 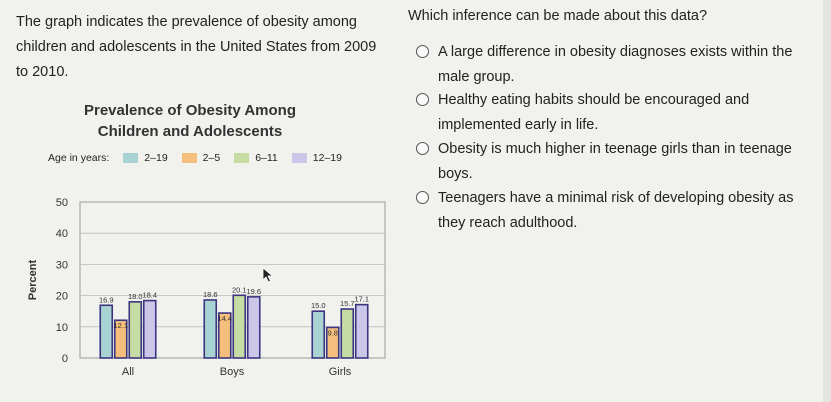 I want to click on legend-title: Age in years:, so click(x=79, y=158).